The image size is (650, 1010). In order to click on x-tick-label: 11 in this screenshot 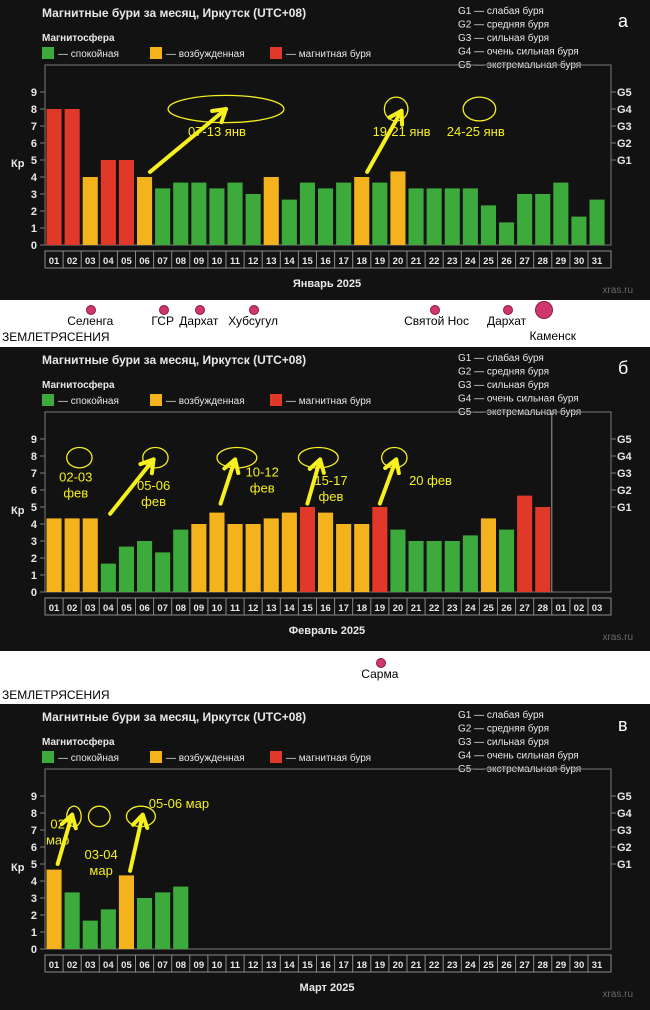, I will do `click(235, 608)`.